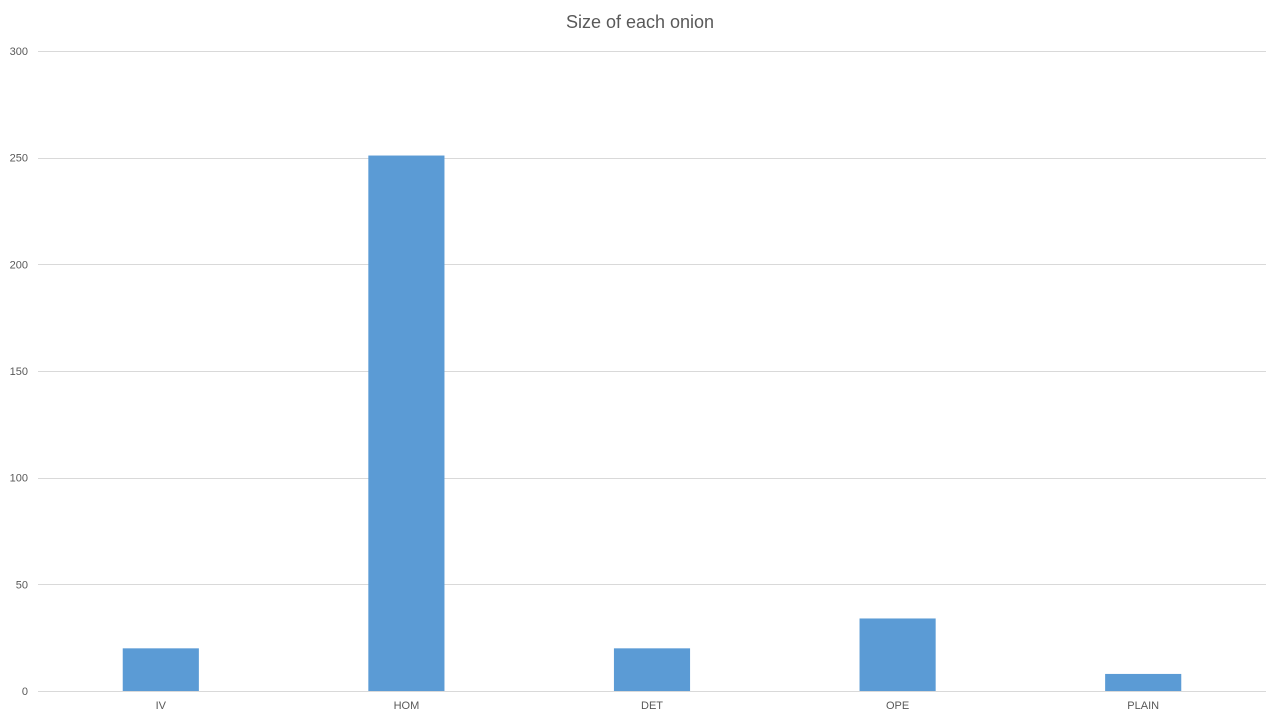  I want to click on y-axis-ticks: 0 50 100 150 200 250 300, so click(19, 372).